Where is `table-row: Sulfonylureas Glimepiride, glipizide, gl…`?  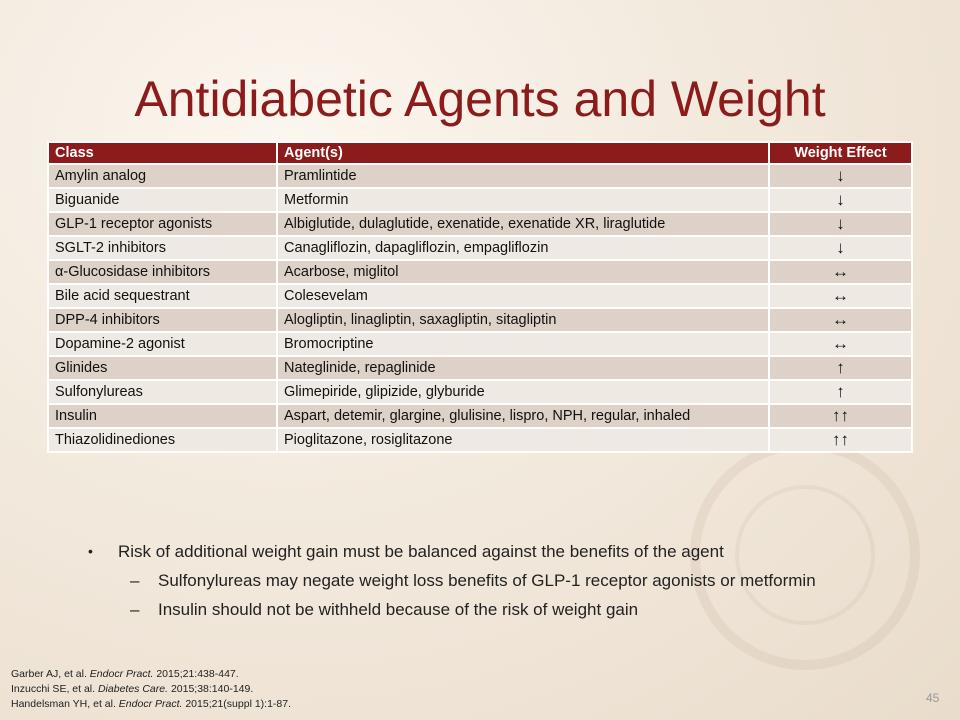
table-row: Sulfonylureas Glimepiride, glipizide, gl… is located at coordinates (480, 392).